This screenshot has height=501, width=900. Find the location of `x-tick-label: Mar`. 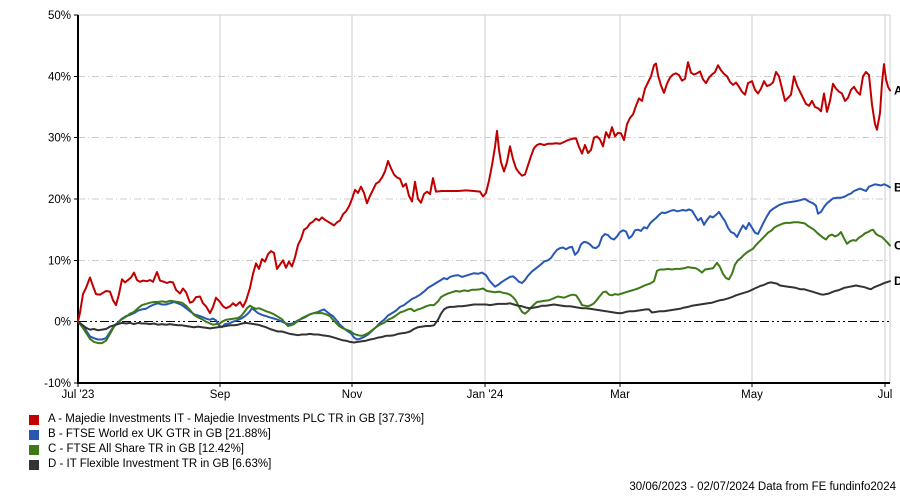

x-tick-label: Mar is located at coordinates (620, 395).